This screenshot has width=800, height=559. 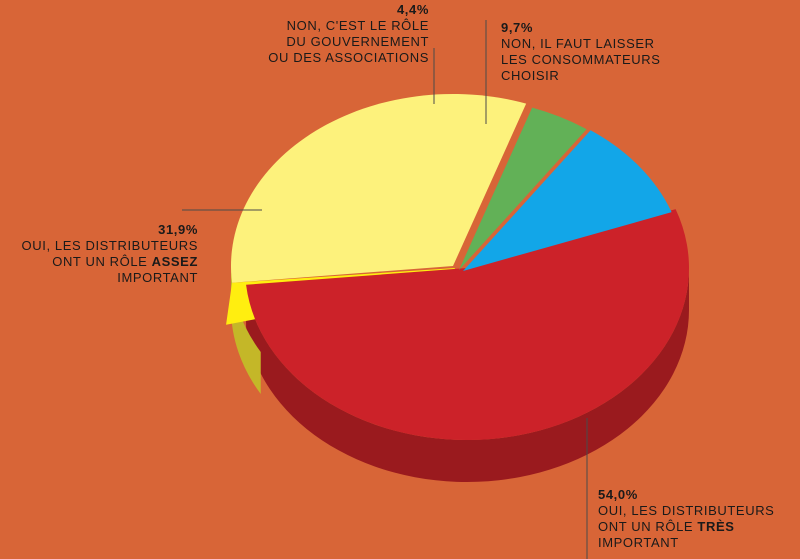 What do you see at coordinates (581, 59) in the screenshot?
I see `label-conso-line-2: les consommateurs` at bounding box center [581, 59].